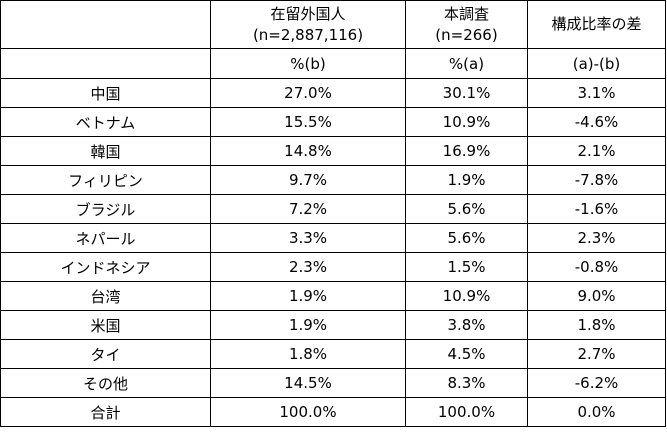 The width and height of the screenshot is (667, 443). What do you see at coordinates (105, 354) in the screenshot?
I see `country-cell: タイ` at bounding box center [105, 354].